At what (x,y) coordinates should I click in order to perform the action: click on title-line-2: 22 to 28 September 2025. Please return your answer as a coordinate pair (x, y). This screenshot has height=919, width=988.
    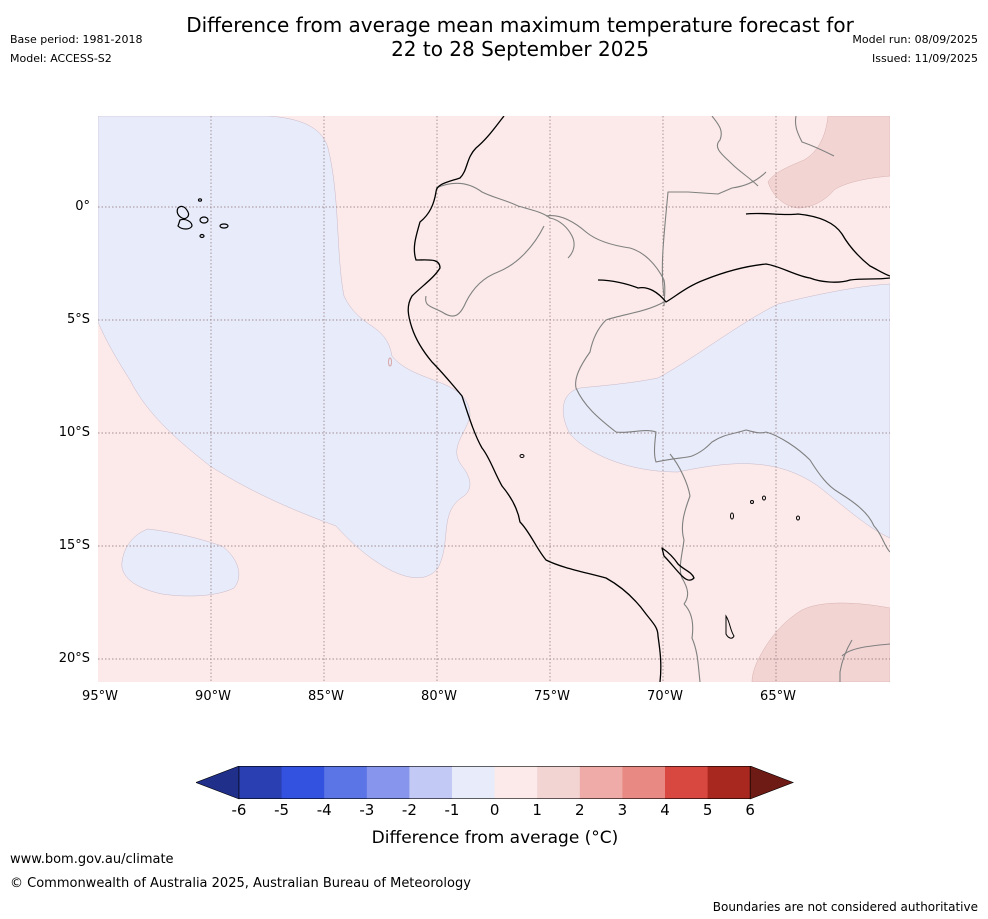
    Looking at the image, I should click on (520, 49).